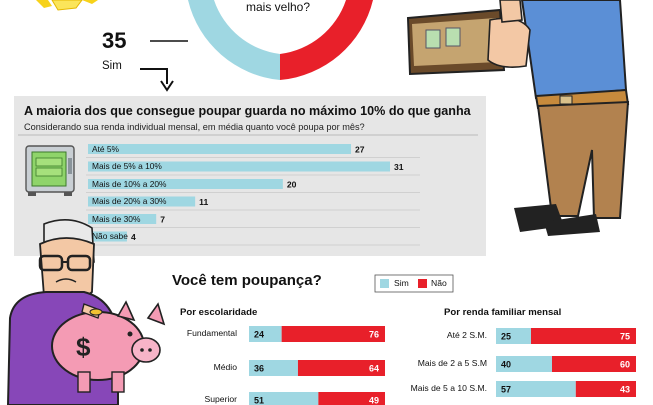 The width and height of the screenshot is (653, 405). Describe the element at coordinates (625, 390) in the screenshot. I see `bar-nao-value: 43` at that location.